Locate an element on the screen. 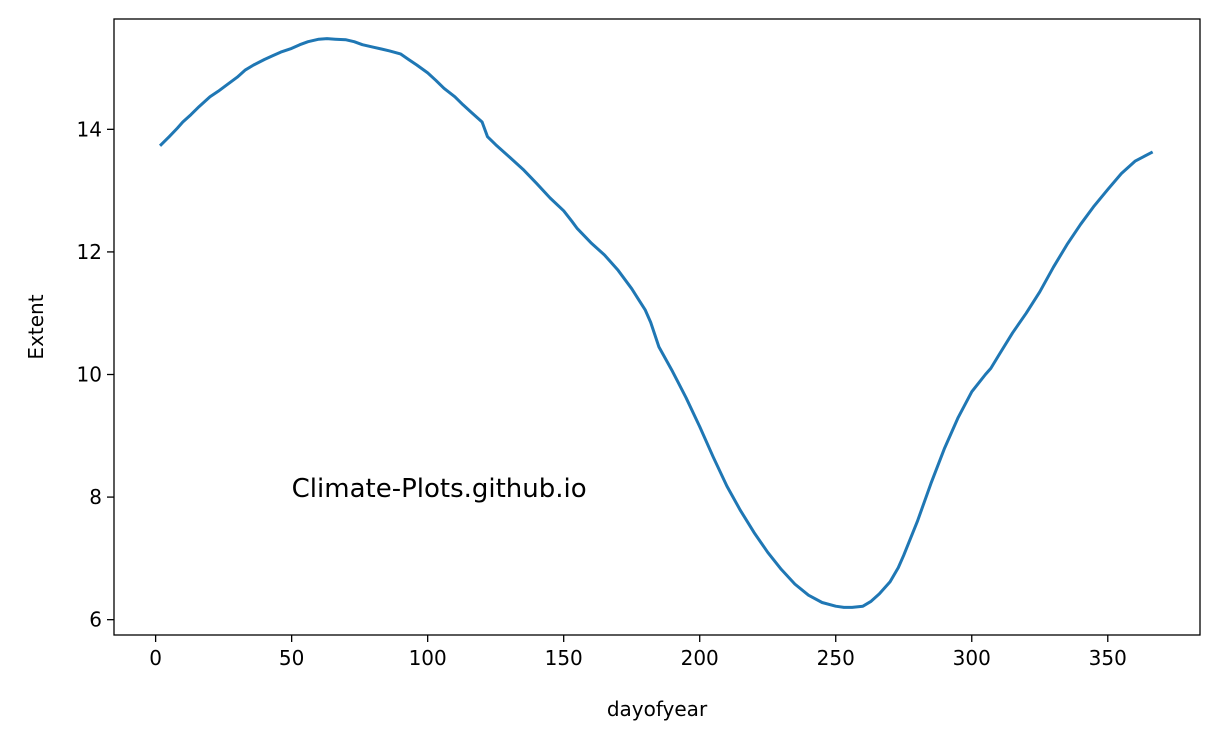 The image size is (1218, 742). y-tick-label: 6 is located at coordinates (95, 620).